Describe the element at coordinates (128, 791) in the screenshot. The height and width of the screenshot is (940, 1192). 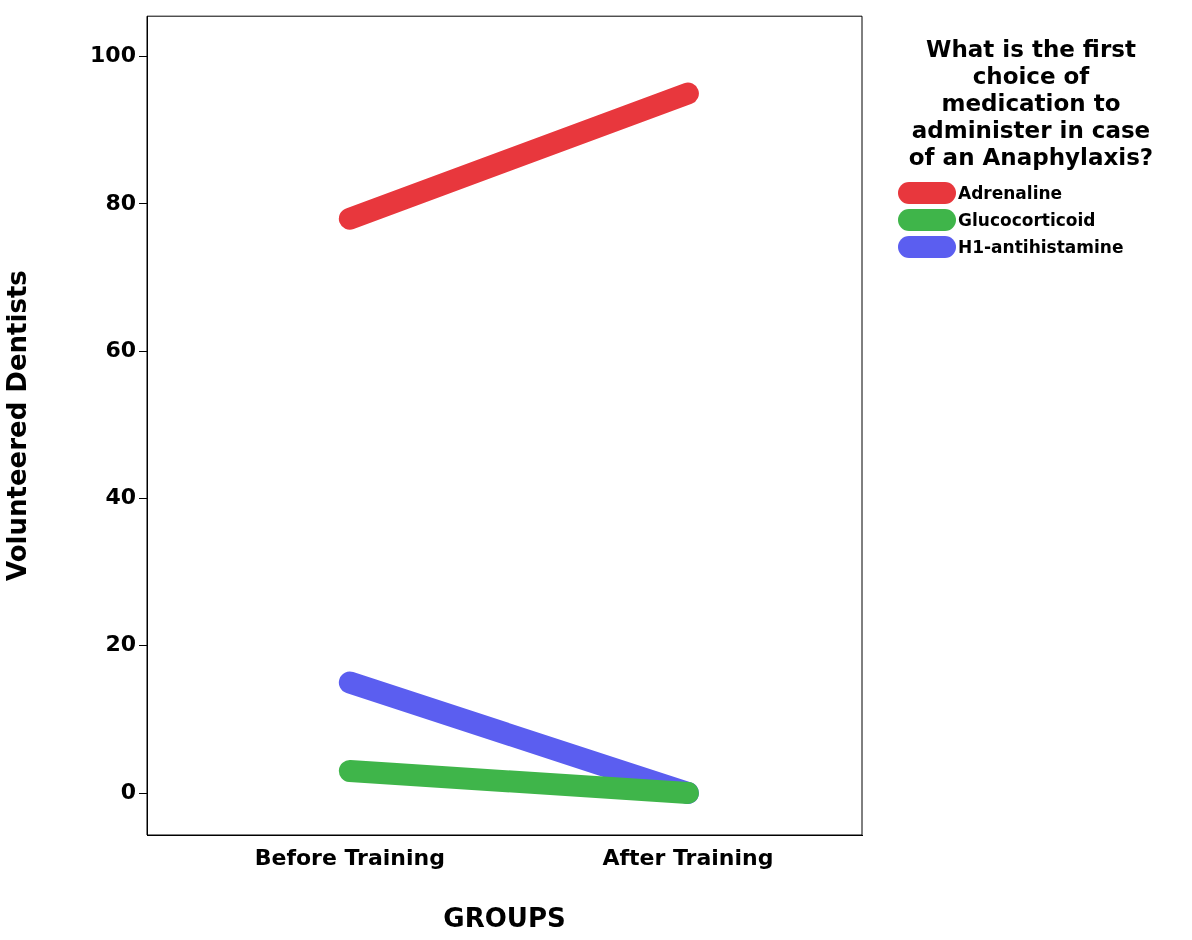
I see `y-tick-label: 0` at that location.